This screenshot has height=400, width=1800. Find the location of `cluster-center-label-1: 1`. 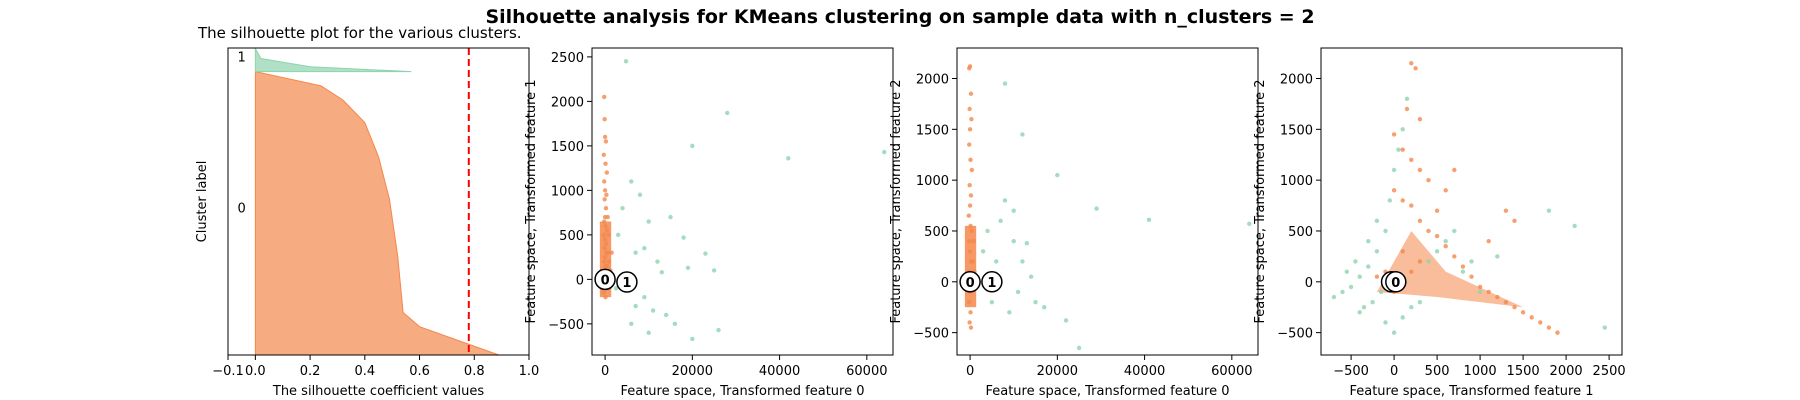

cluster-center-label-1: 1 is located at coordinates (991, 283).